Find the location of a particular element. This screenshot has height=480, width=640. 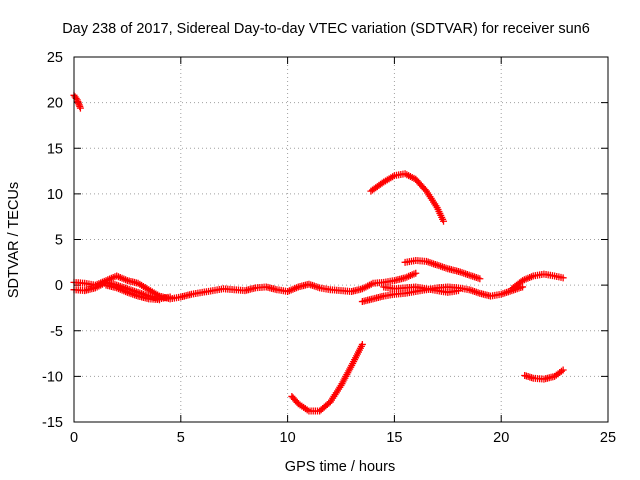

x-tick-label: 0 is located at coordinates (74, 438).